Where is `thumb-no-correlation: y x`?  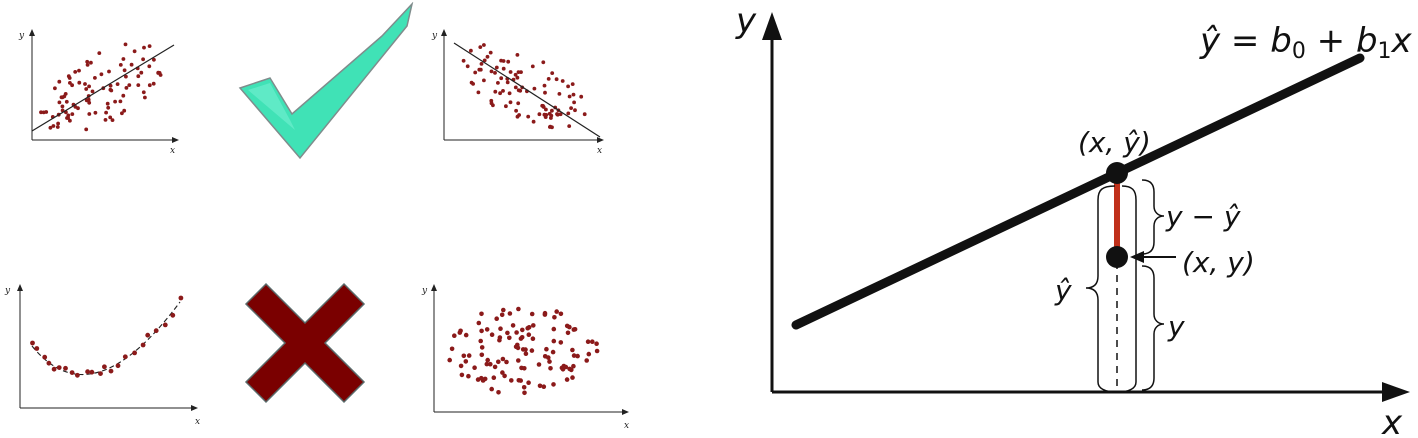 thumb-no-correlation: y x is located at coordinates (525, 357).